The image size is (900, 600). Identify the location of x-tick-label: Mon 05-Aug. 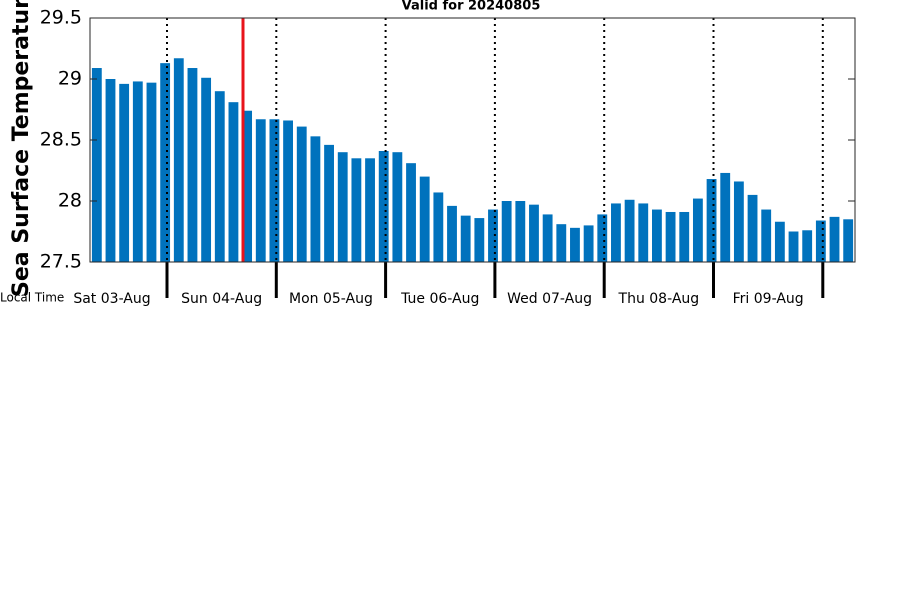
(331, 299).